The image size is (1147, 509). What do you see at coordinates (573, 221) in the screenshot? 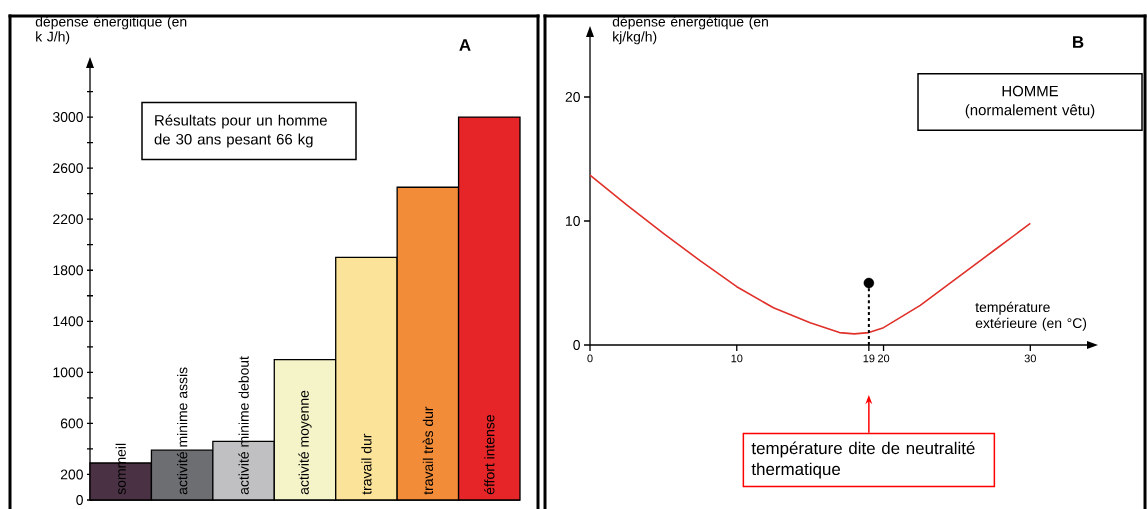
I see `y-tick-label: 10` at bounding box center [573, 221].